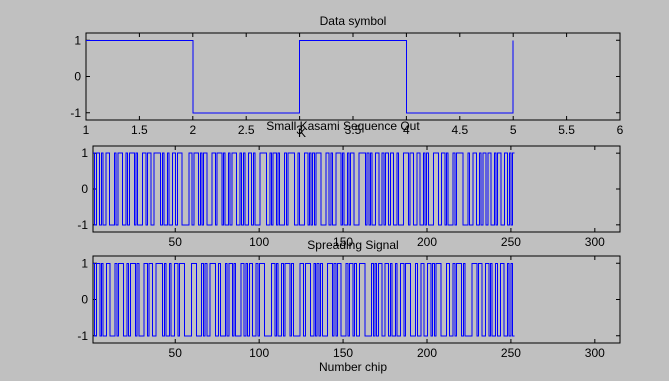  What do you see at coordinates (353, 130) in the screenshot?
I see `data-symbol-xtick-label: 3.5` at bounding box center [353, 130].